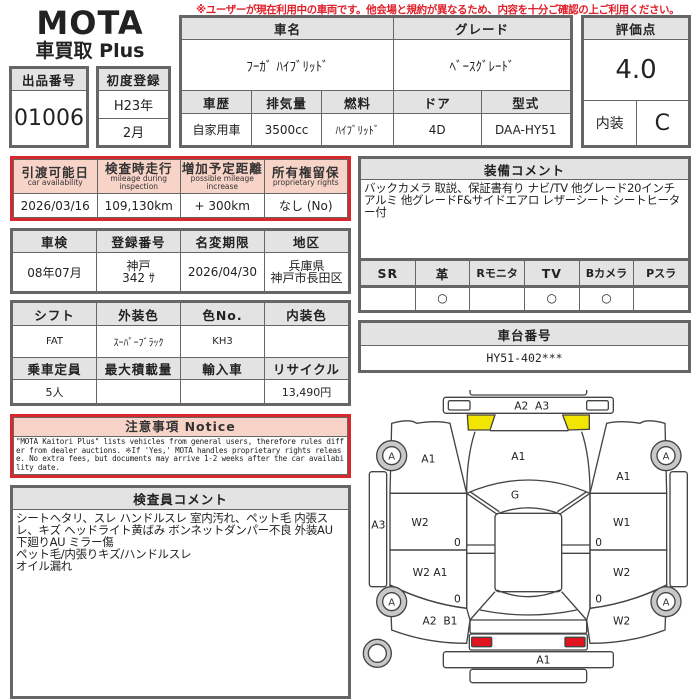 This screenshot has height=700, width=700. What do you see at coordinates (419, 522) in the screenshot?
I see `label-left-front-door: W2` at bounding box center [419, 522].